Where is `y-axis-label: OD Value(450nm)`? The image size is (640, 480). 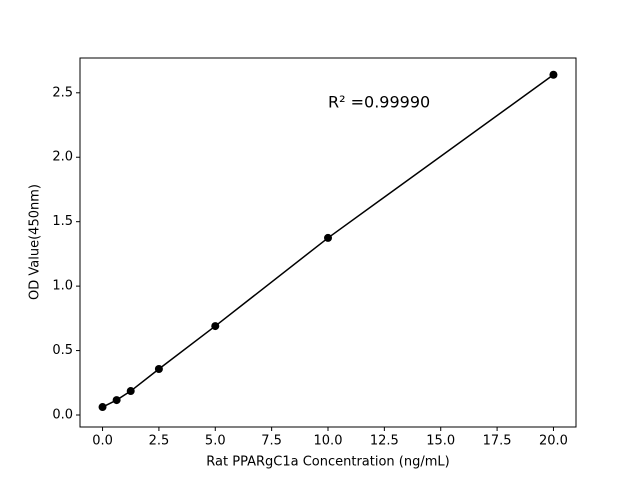
y-axis-label: OD Value(450nm) is located at coordinates (35, 242).